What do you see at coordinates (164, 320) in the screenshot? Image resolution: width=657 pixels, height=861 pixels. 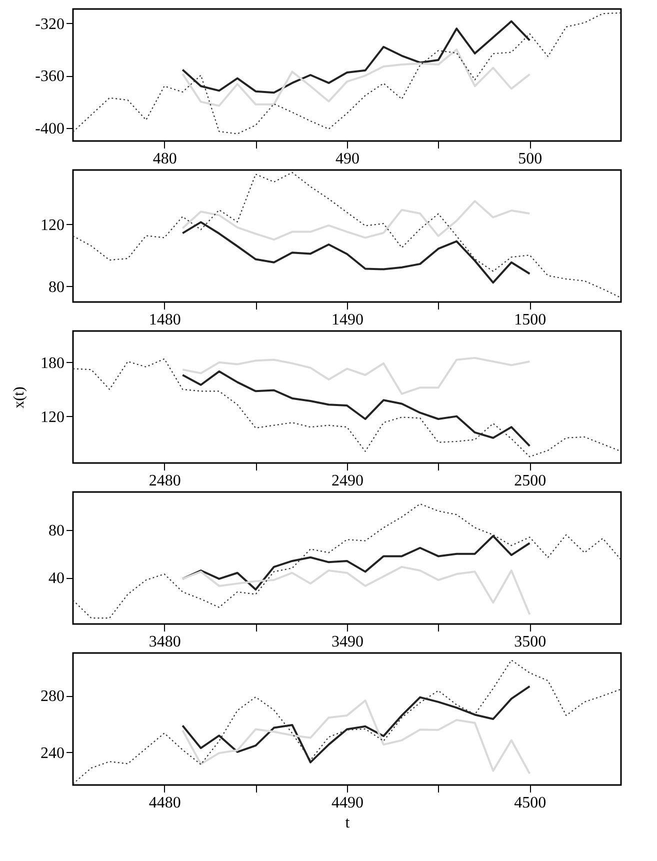 I see `x-tick-label: 1480` at bounding box center [164, 320].